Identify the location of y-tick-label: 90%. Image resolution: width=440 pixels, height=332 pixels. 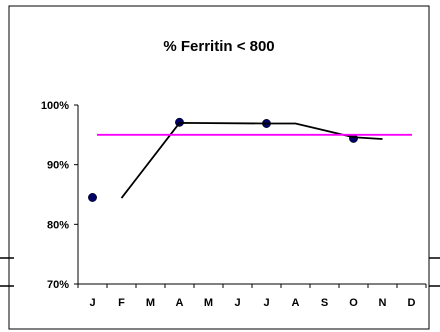
(58, 166).